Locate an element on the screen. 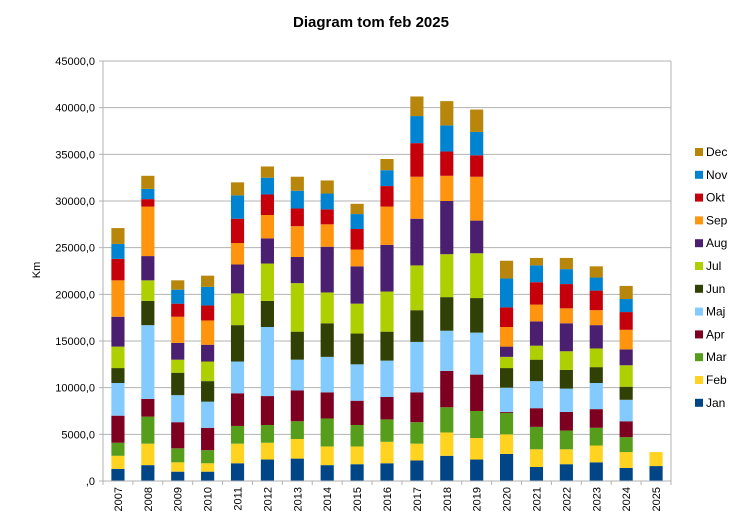 This screenshot has width=743, height=527. bar-segment-sep-2015 is located at coordinates (357, 258).